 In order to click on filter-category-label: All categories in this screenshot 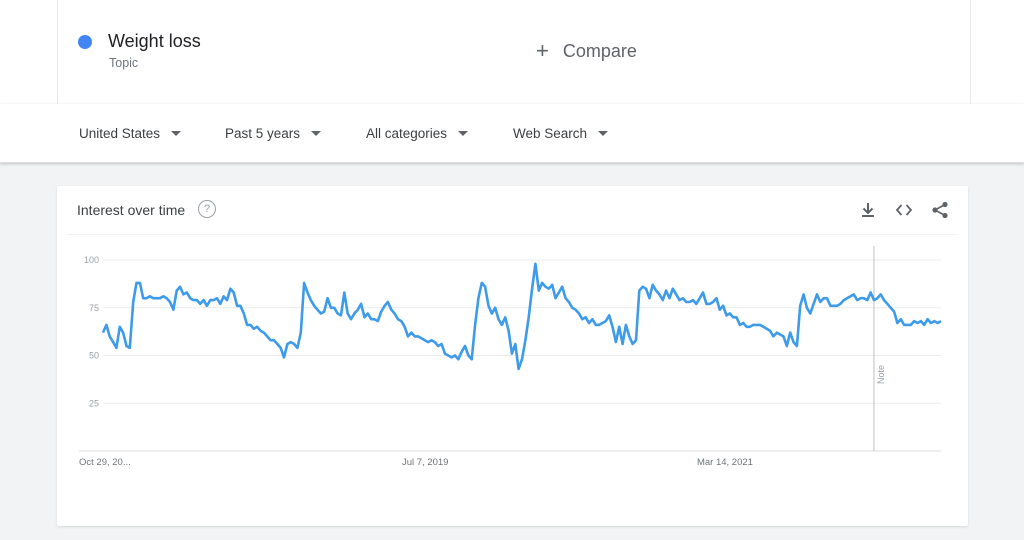, I will do `click(407, 133)`.